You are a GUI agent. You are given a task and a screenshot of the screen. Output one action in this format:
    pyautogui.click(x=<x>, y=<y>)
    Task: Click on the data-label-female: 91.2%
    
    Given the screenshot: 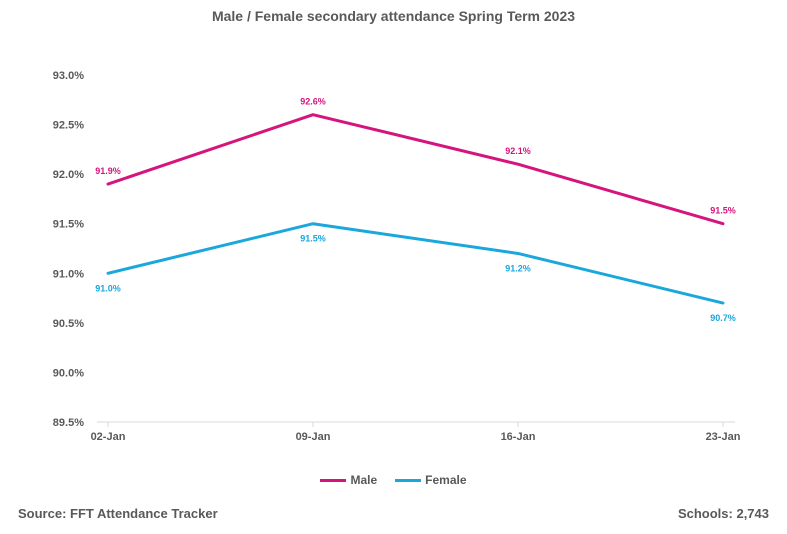 What is the action you would take?
    pyautogui.click(x=518, y=268)
    